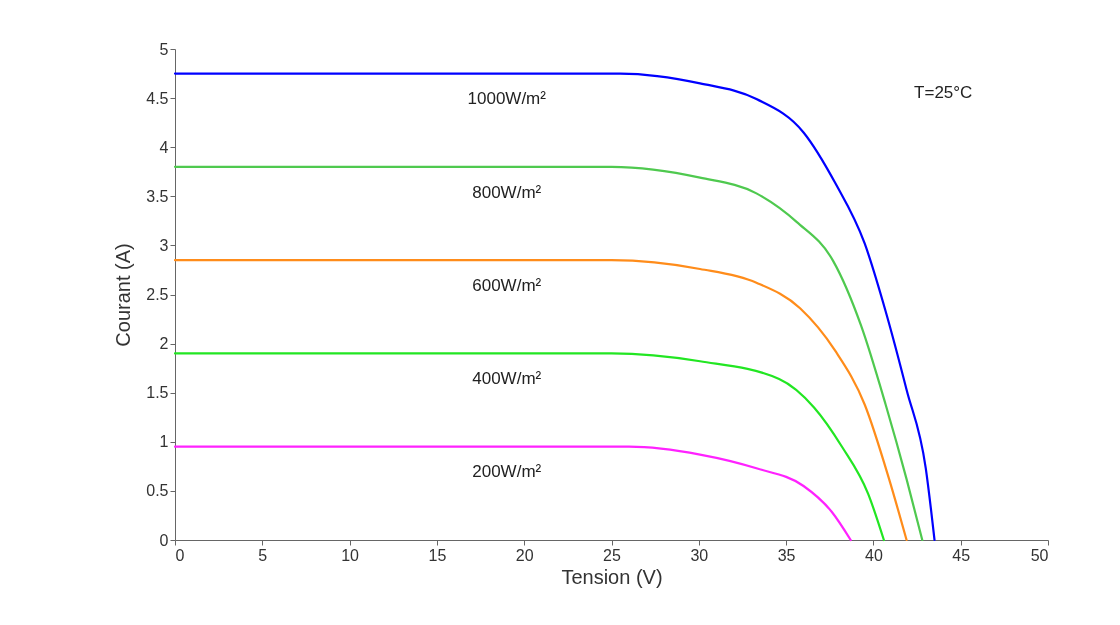 This screenshot has height=625, width=1120. Describe the element at coordinates (943, 93) in the screenshot. I see `annotation: T=25°C` at that location.